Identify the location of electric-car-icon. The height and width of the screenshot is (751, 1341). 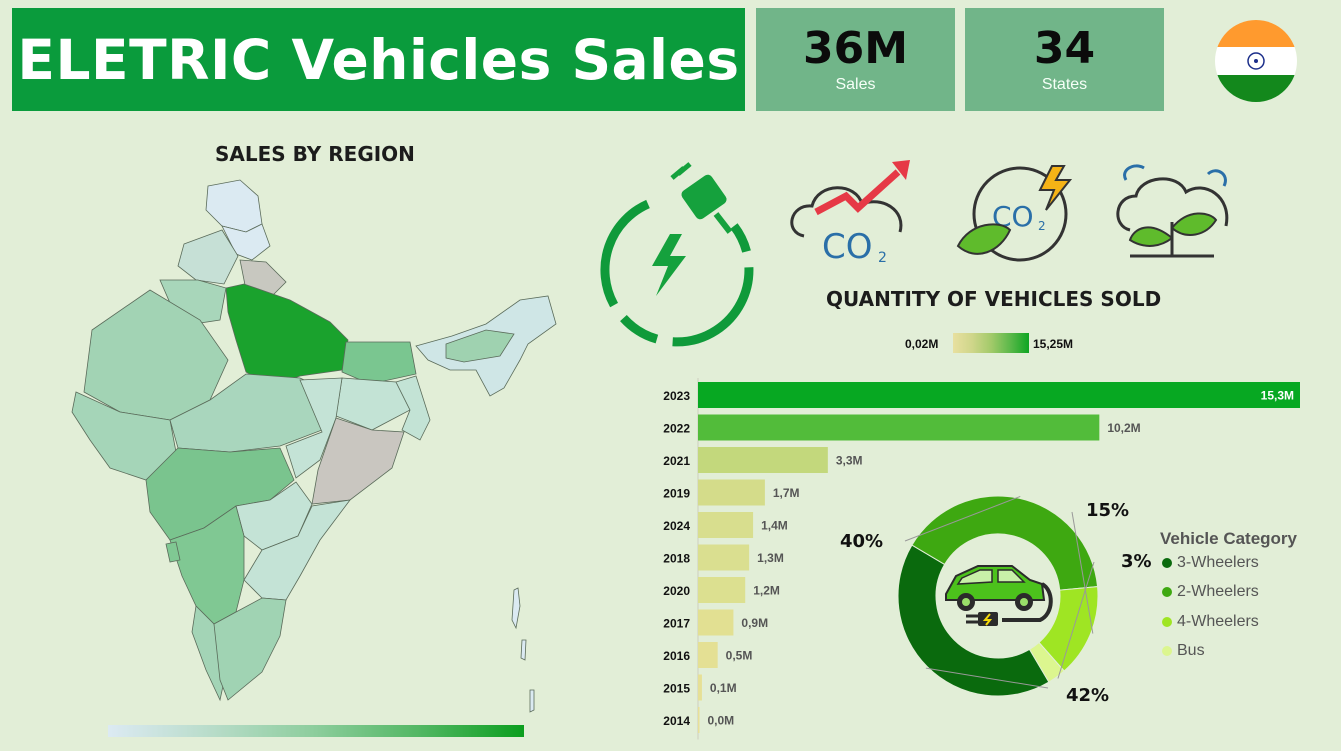
(999, 595).